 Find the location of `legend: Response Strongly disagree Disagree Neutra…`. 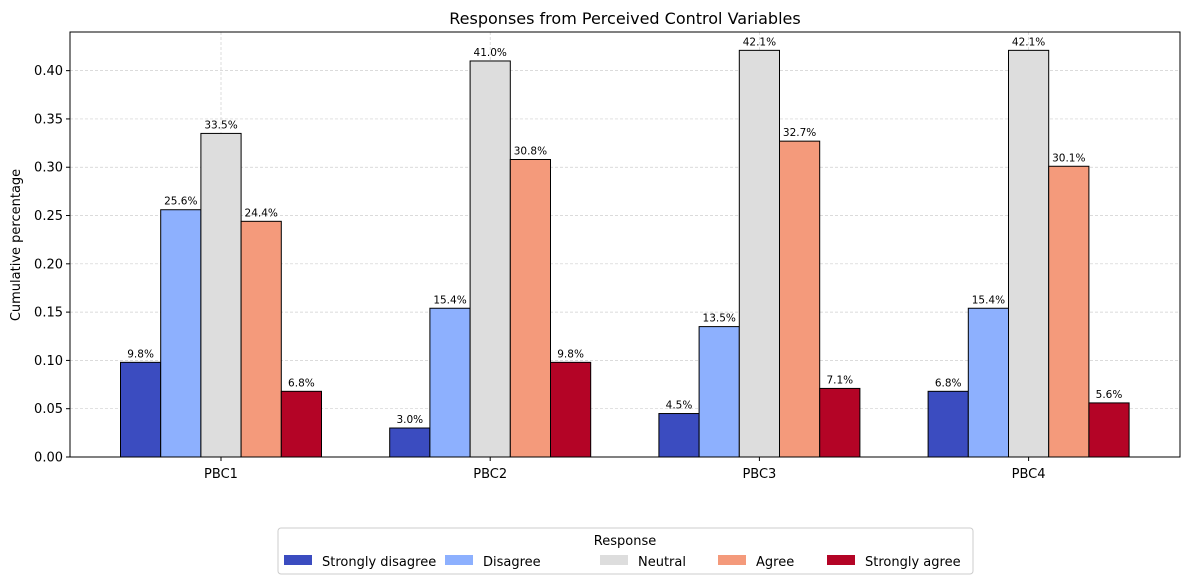

legend: Response Strongly disagree Disagree Neutra… is located at coordinates (625, 551).